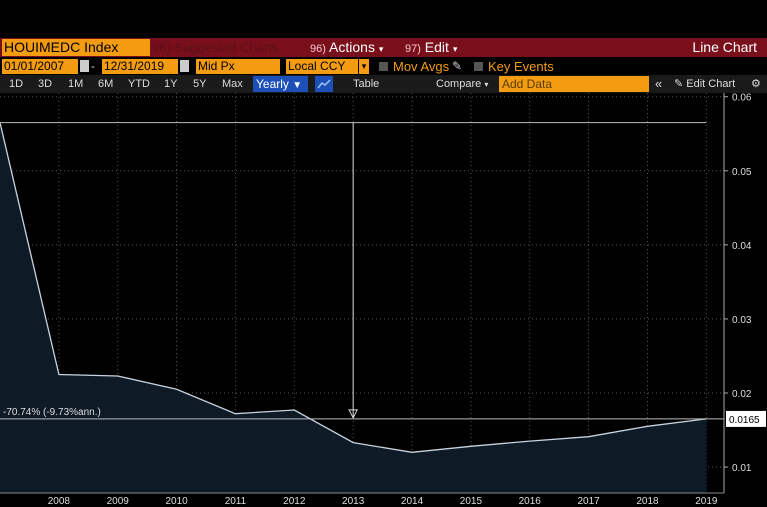  Describe the element at coordinates (647, 501) in the screenshot. I see `x-tick-label: 2018` at that location.